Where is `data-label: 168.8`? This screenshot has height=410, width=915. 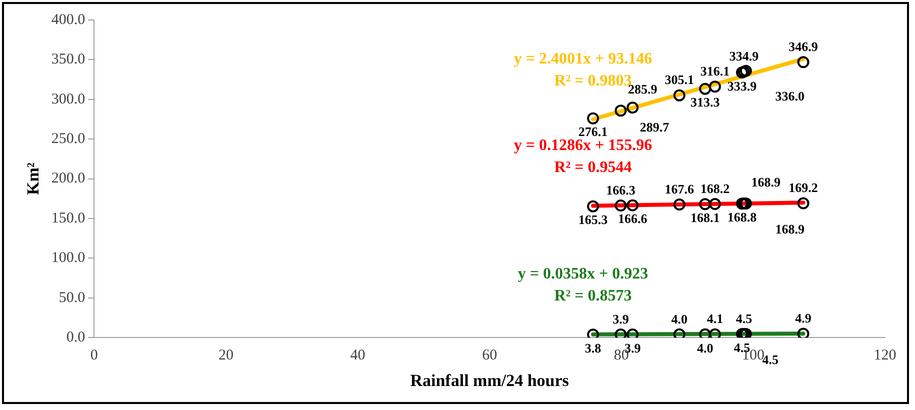 data-label: 168.8 is located at coordinates (742, 216).